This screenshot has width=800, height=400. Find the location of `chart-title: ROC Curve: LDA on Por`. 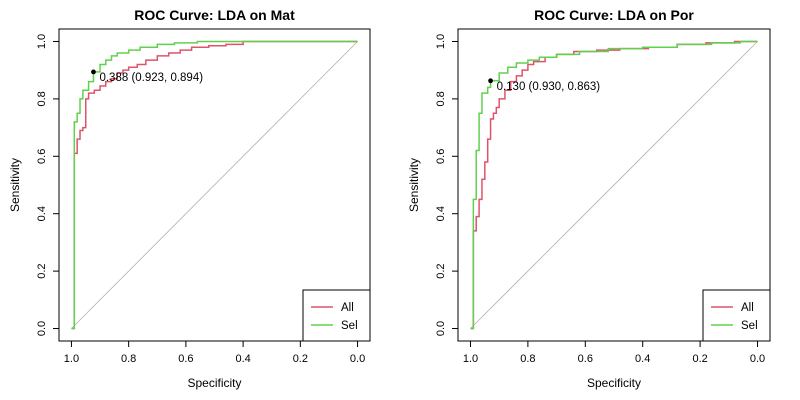

chart-title: ROC Curve: LDA on Por is located at coordinates (614, 15).